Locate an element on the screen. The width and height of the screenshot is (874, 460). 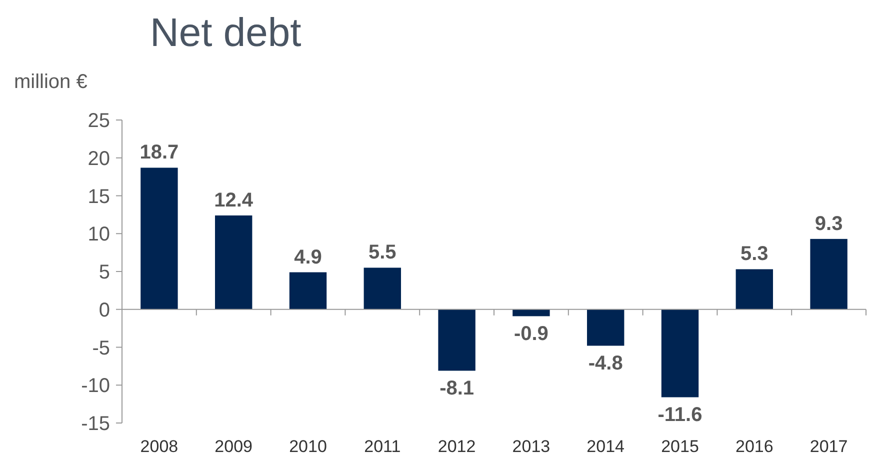
x-tick-label: 2017 is located at coordinates (829, 446).